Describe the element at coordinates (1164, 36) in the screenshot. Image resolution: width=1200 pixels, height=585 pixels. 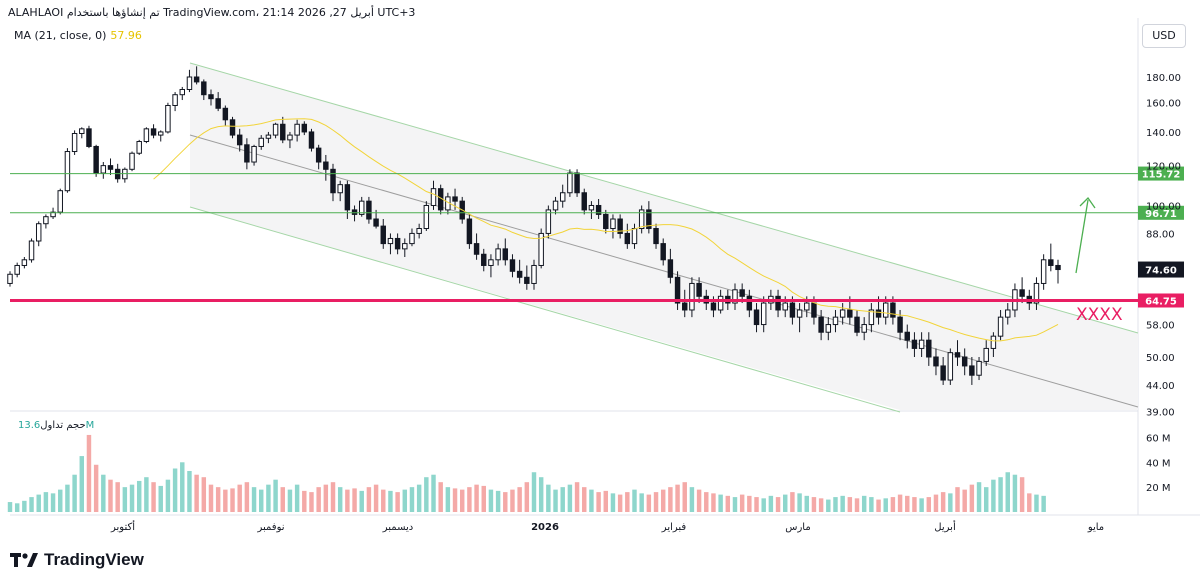
I see `currency-button: USD` at that location.